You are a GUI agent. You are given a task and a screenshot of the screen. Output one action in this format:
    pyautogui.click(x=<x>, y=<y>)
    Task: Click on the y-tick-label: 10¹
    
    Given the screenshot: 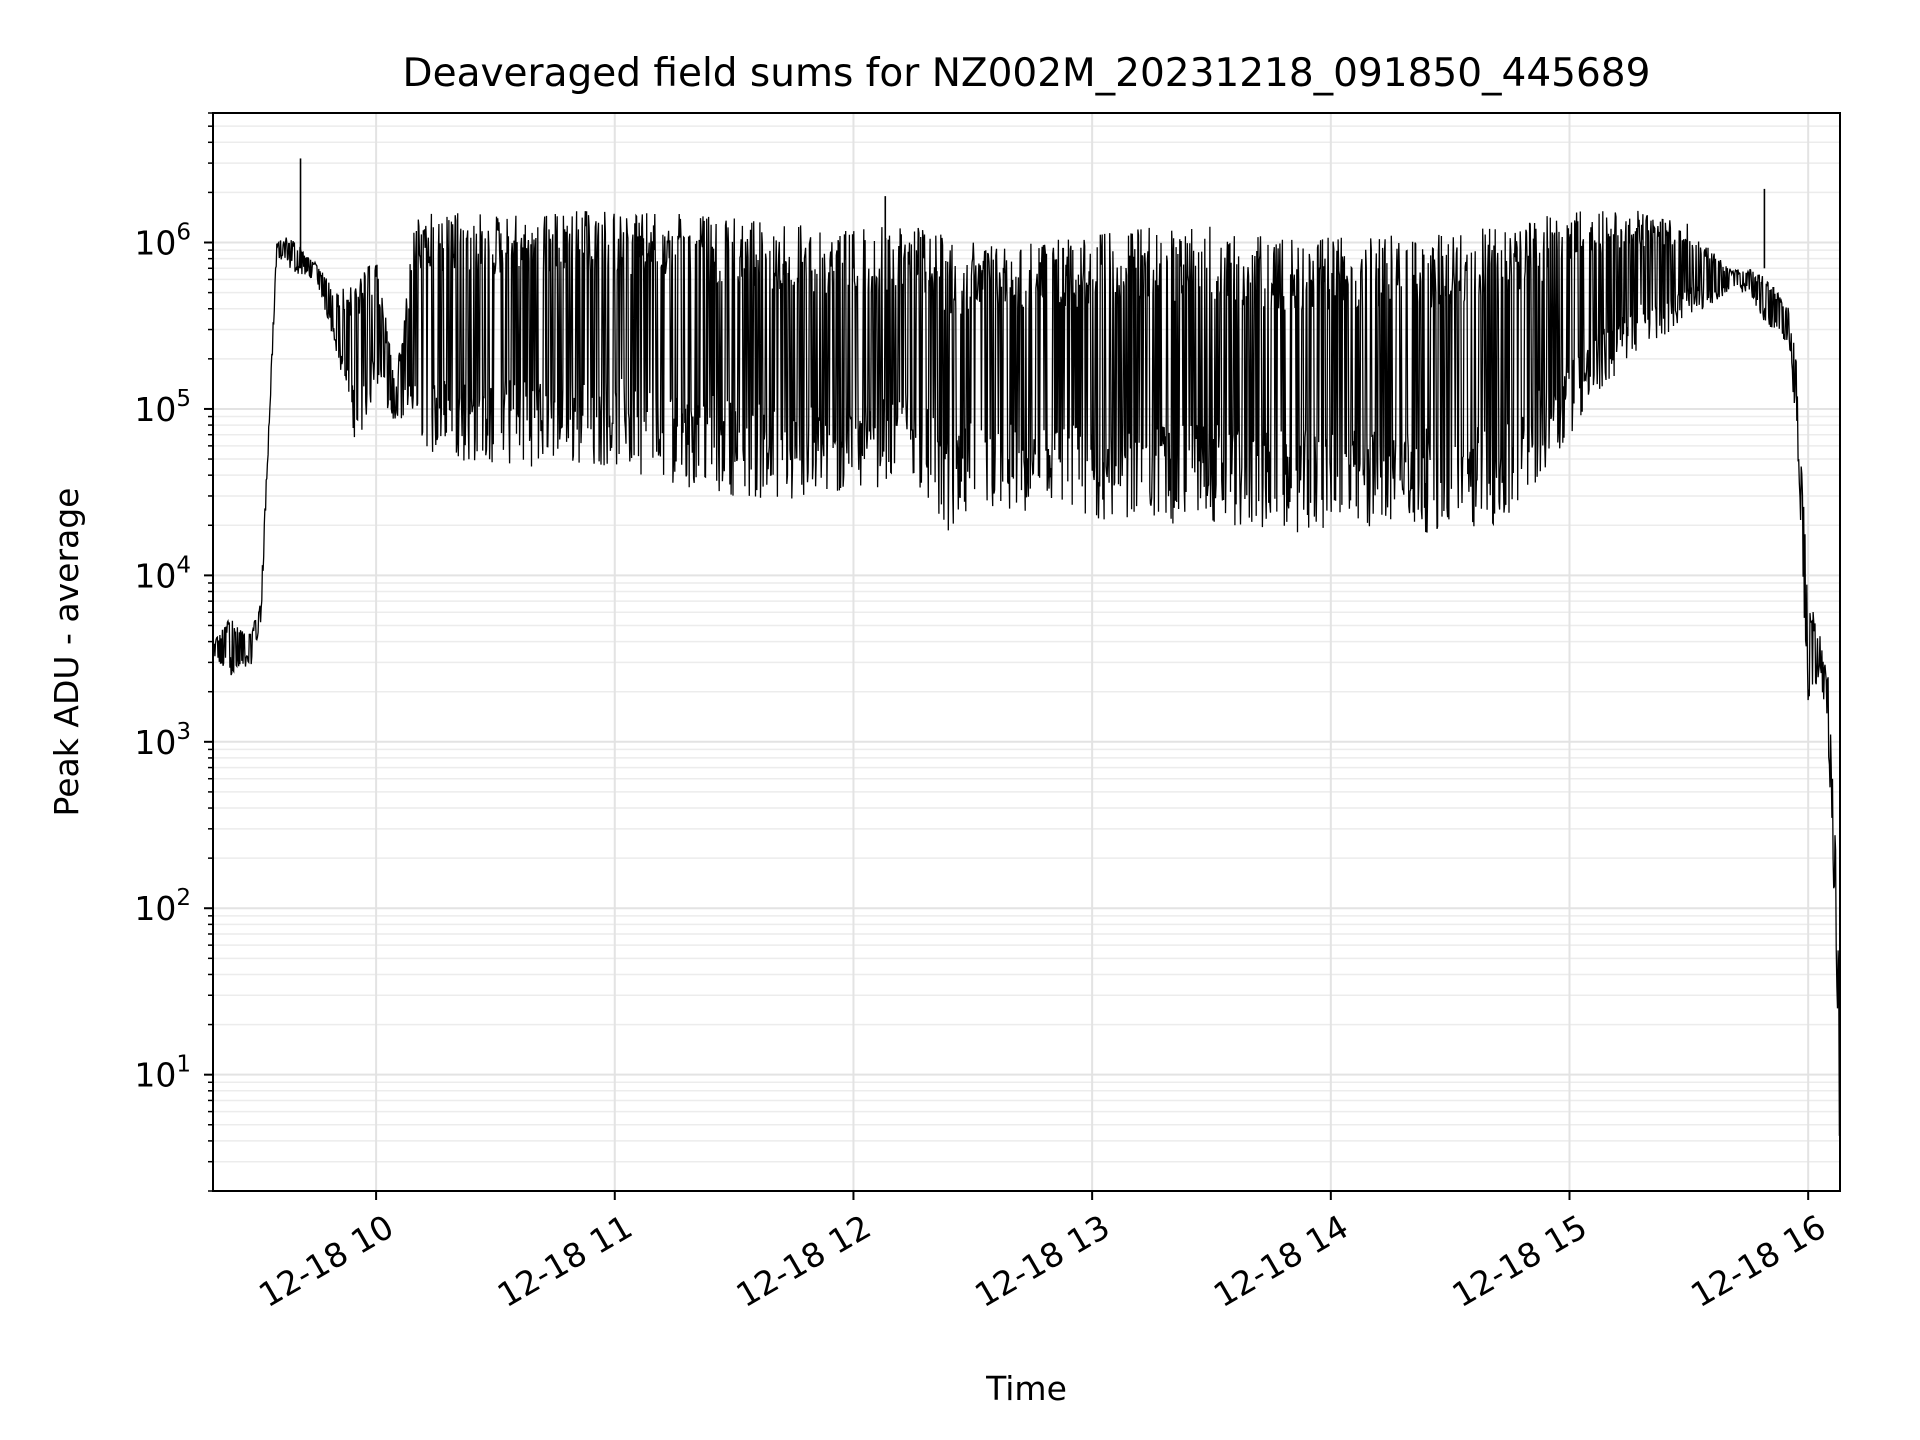 What is the action you would take?
    pyautogui.click(x=162, y=1073)
    